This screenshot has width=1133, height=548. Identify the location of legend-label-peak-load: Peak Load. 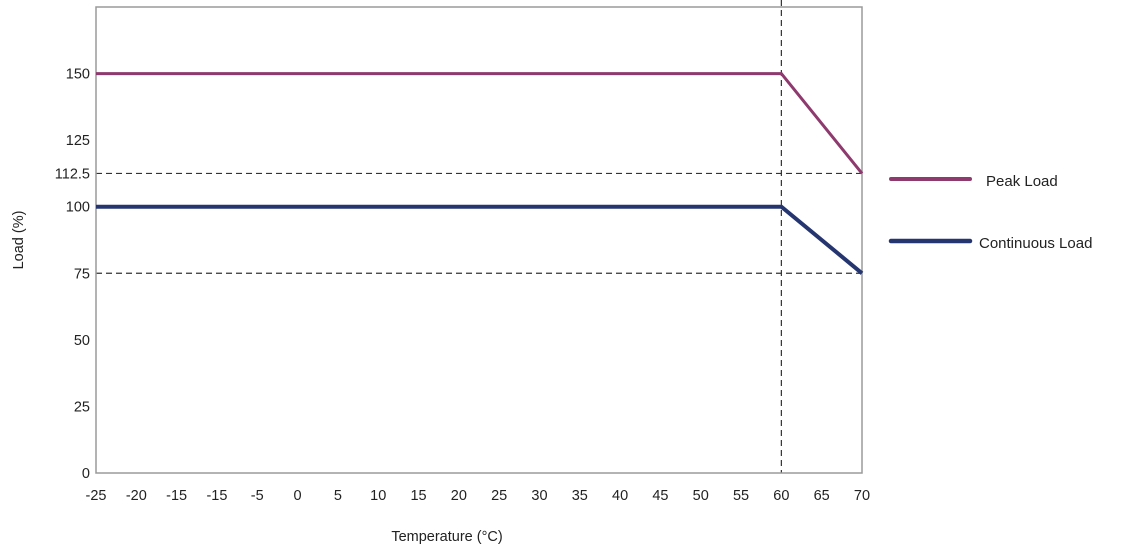
(1022, 181).